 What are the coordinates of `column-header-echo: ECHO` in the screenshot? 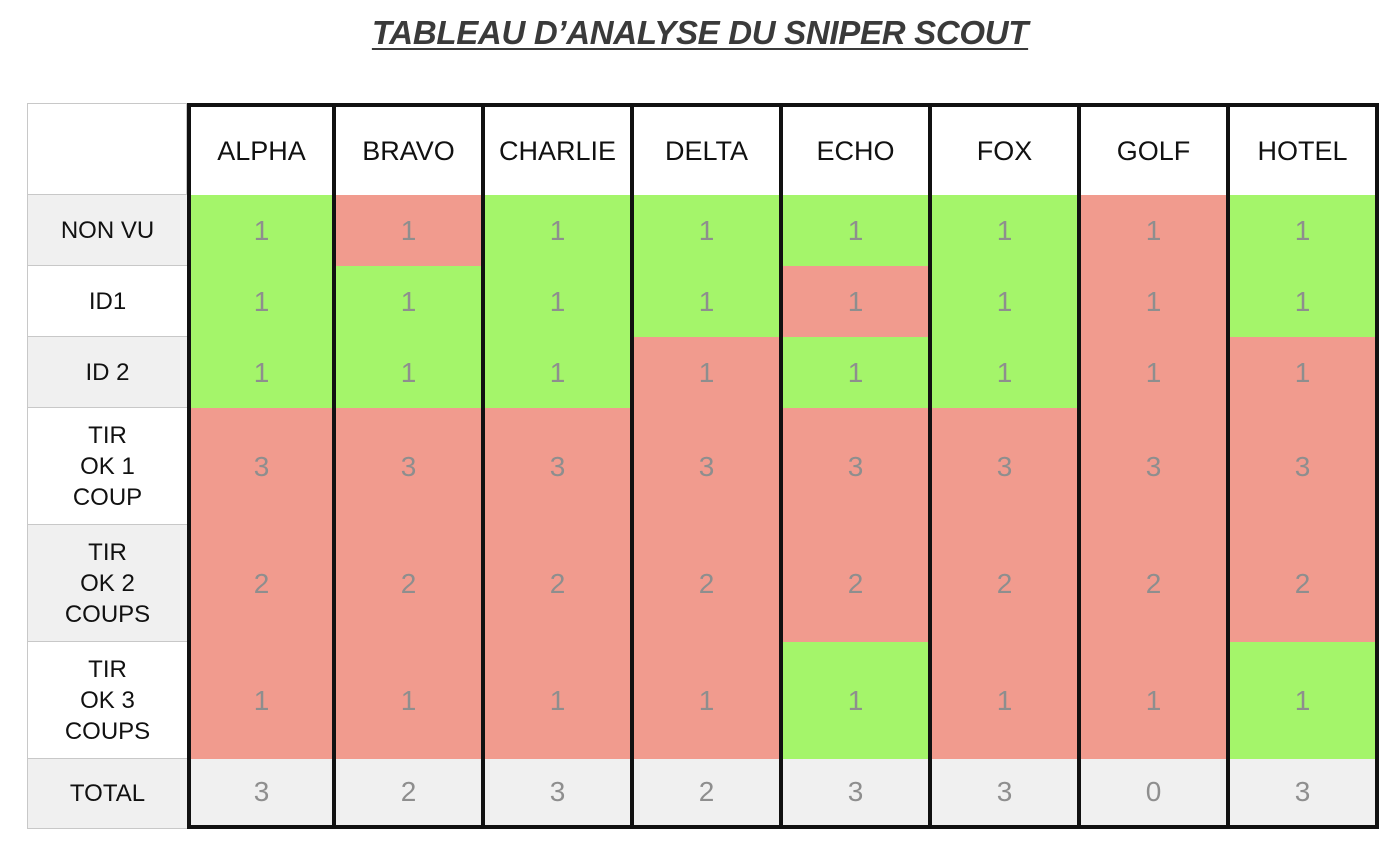 It's located at (857, 149).